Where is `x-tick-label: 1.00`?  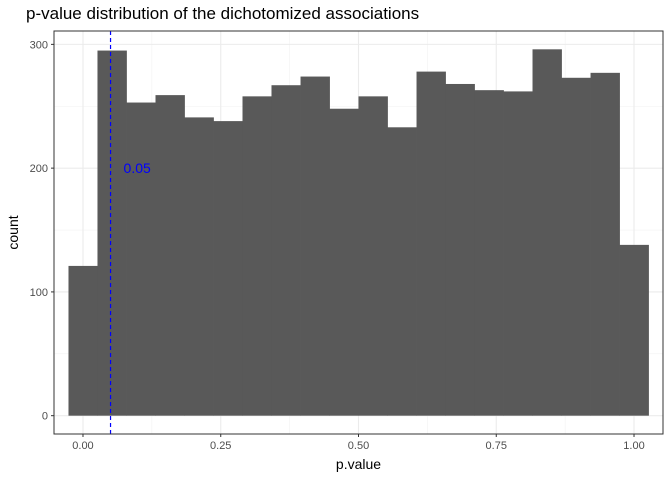
x-tick-label: 1.00 is located at coordinates (633, 446).